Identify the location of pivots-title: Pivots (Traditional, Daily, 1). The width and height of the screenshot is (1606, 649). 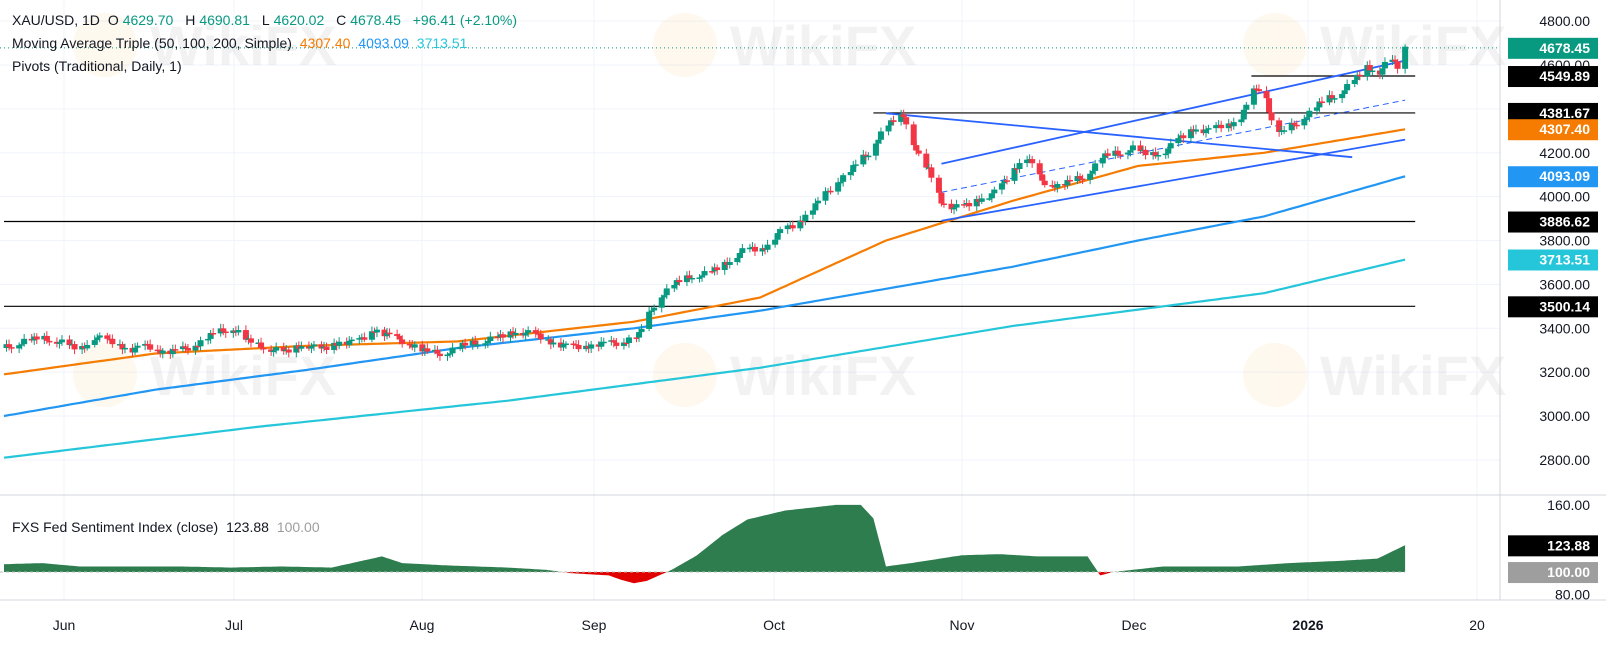
(97, 66).